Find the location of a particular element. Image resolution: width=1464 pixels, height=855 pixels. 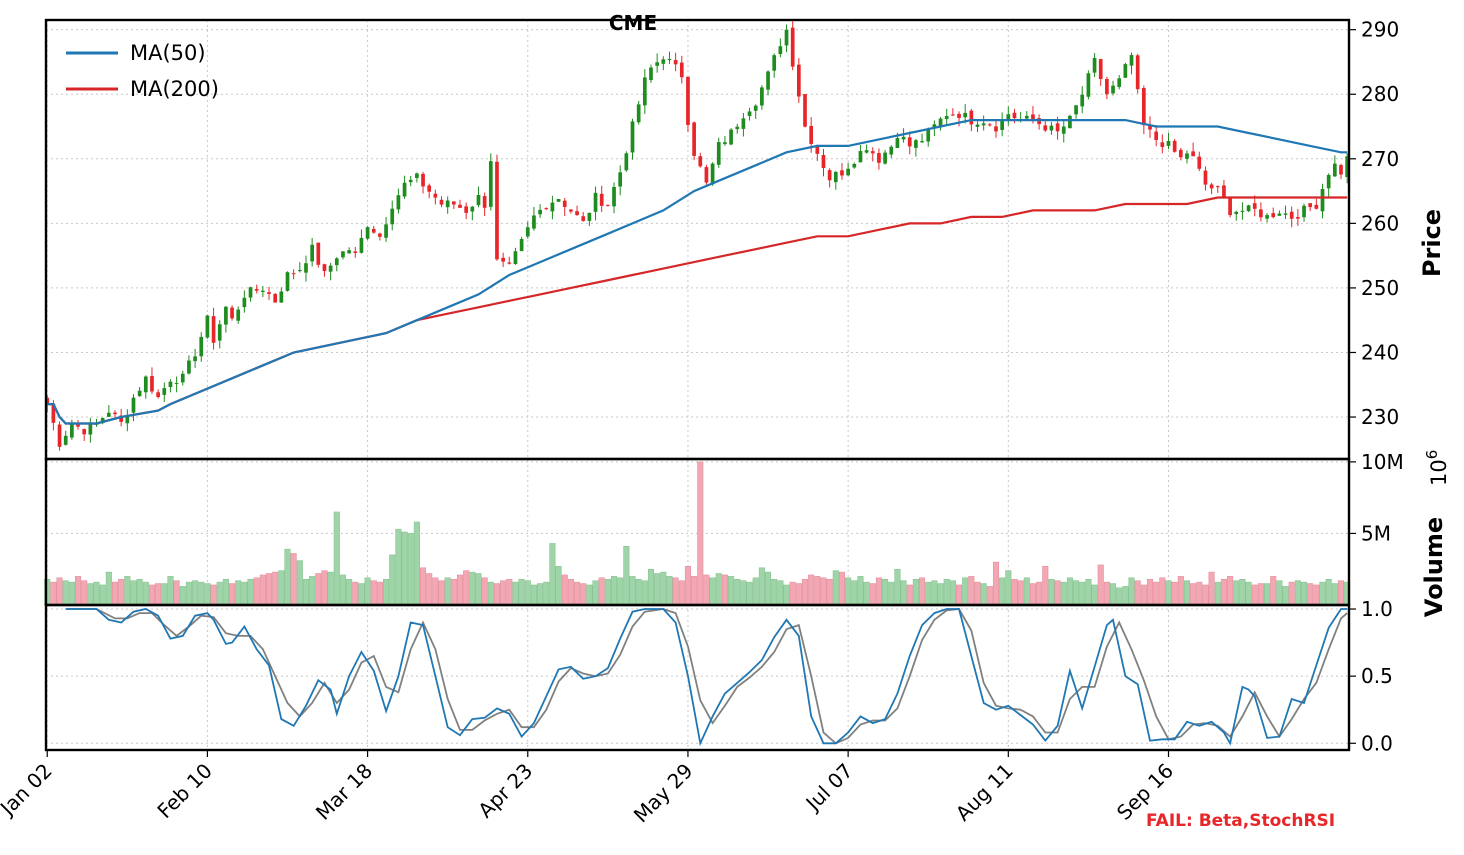

price-tick-label: 230 is located at coordinates (1380, 417).